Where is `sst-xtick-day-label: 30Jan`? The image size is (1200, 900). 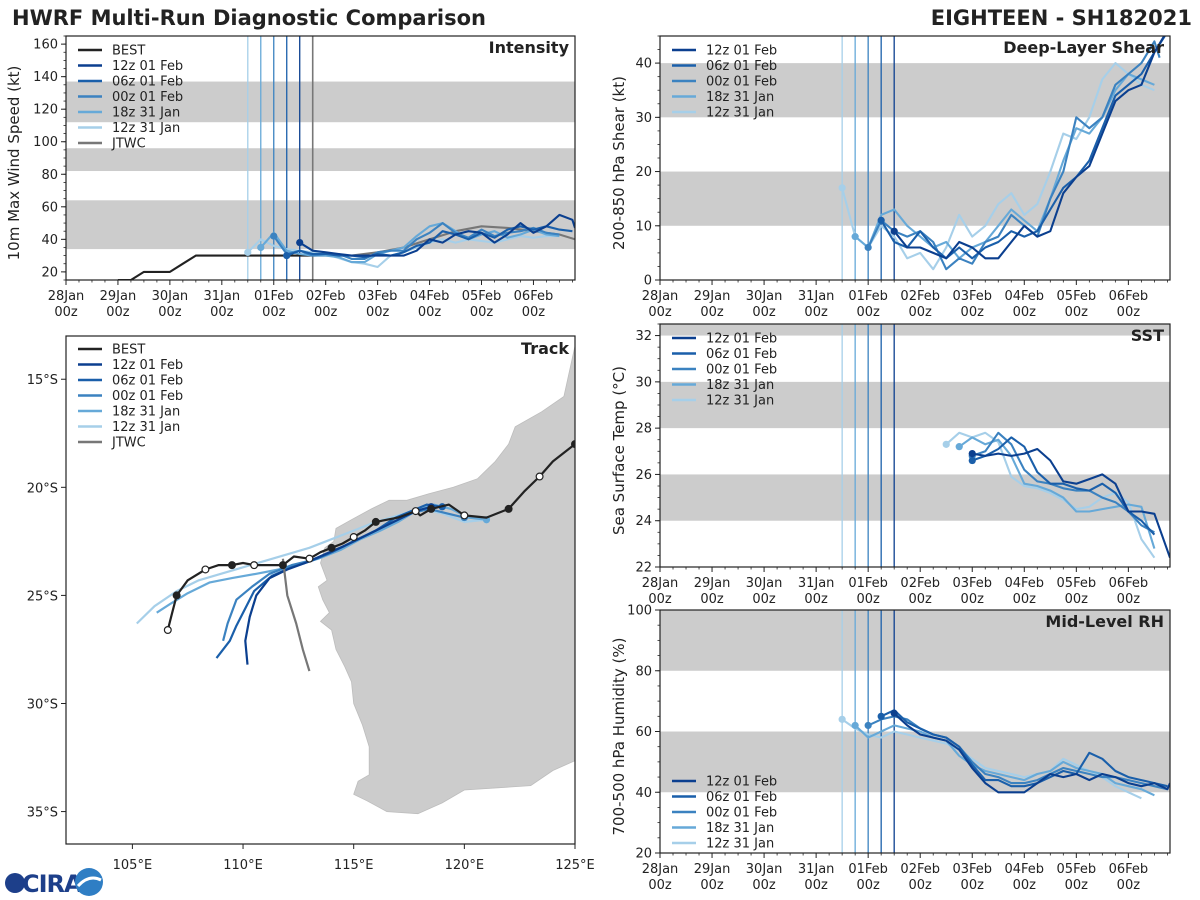
sst-xtick-day-label: 30Jan is located at coordinates (764, 583).